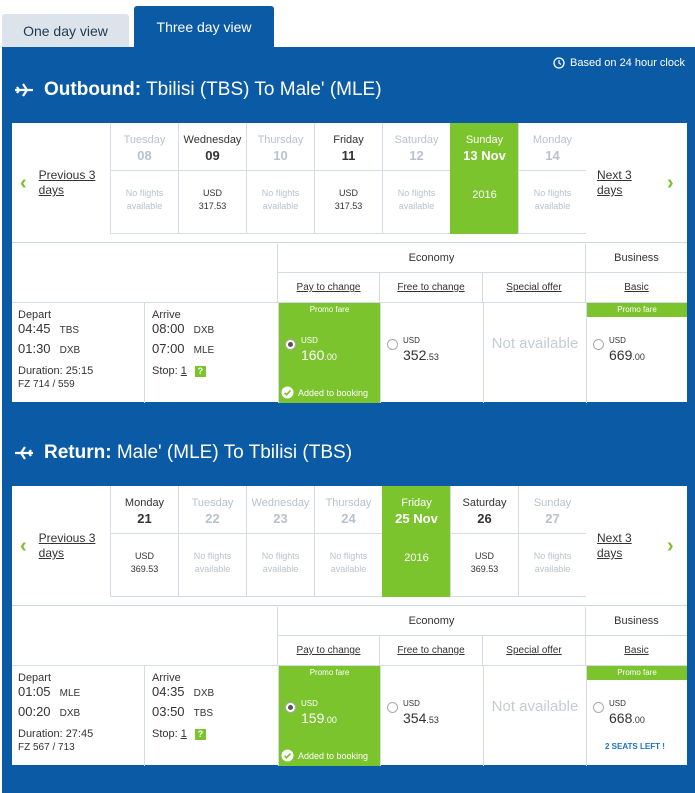  What do you see at coordinates (484, 178) in the screenshot?
I see `date-cell: Sunday 13 Nov 2016` at bounding box center [484, 178].